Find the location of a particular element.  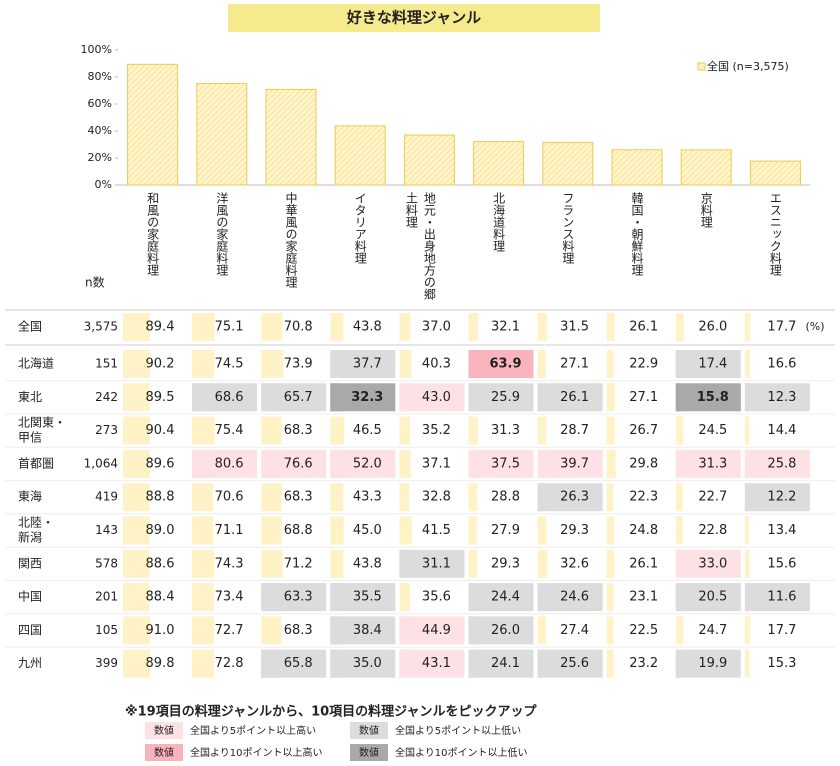

row-n: 578 is located at coordinates (106, 563).